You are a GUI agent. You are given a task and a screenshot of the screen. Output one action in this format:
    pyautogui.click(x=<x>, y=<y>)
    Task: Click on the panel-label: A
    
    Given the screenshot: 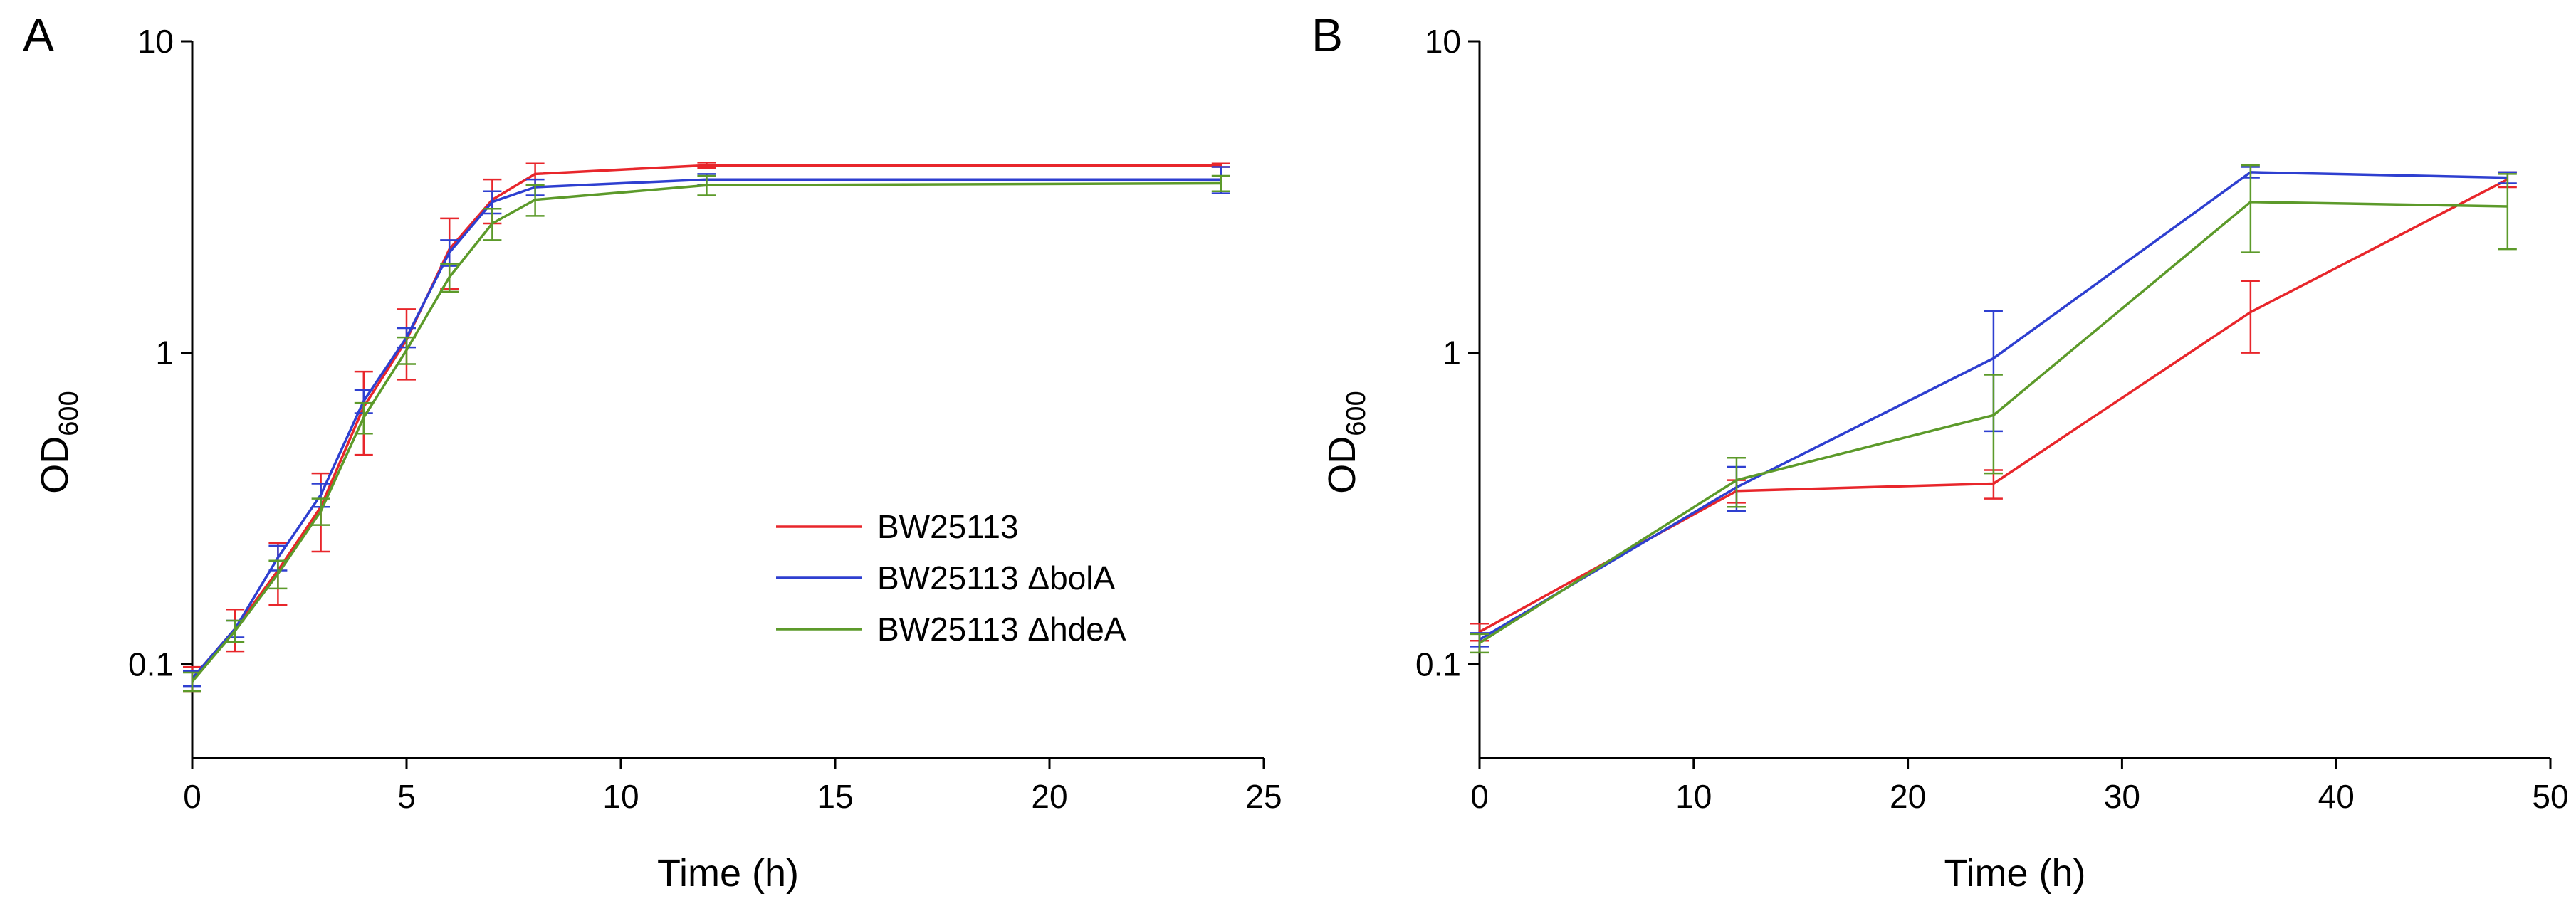 What is the action you would take?
    pyautogui.click(x=38, y=35)
    